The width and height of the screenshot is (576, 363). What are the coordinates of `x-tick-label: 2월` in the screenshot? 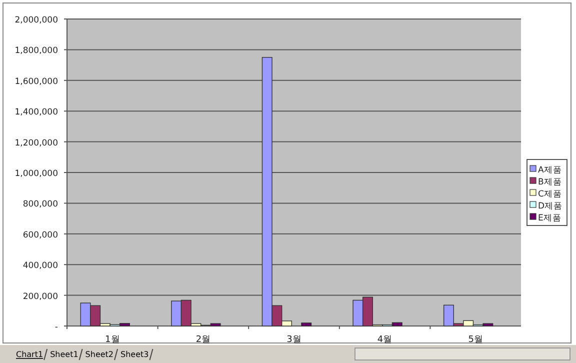 It's located at (203, 340).